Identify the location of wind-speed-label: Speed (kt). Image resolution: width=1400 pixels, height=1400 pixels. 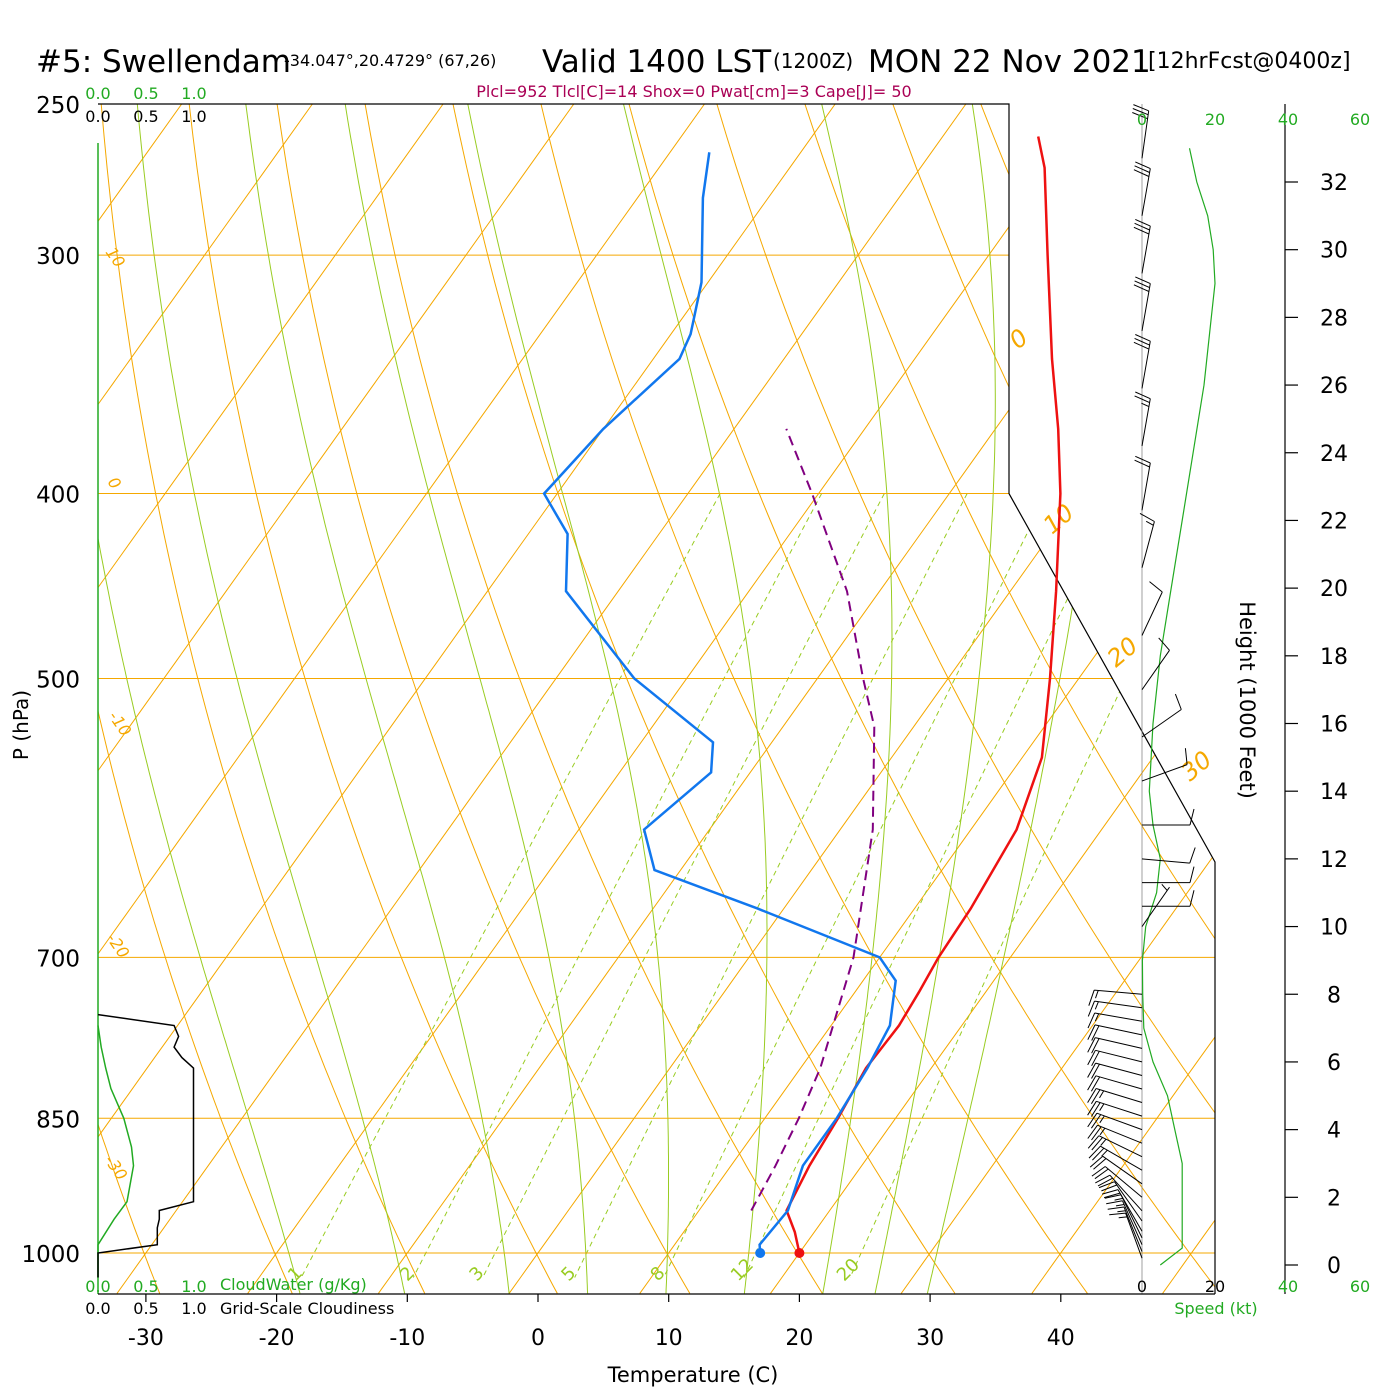
(1215, 1308).